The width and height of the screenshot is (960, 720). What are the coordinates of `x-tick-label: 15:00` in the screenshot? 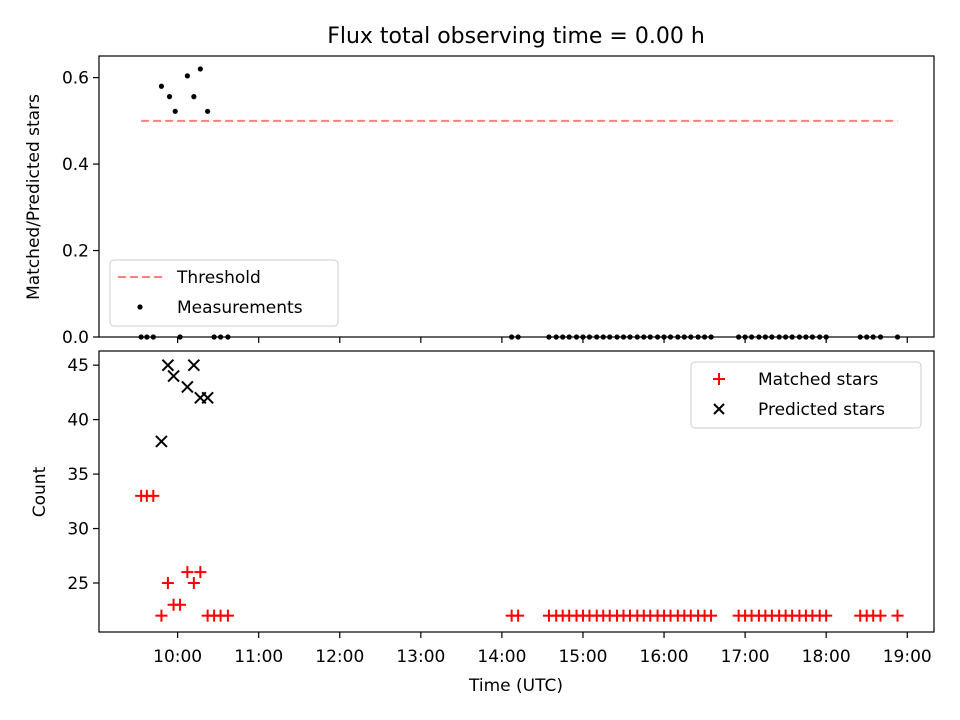 It's located at (582, 657).